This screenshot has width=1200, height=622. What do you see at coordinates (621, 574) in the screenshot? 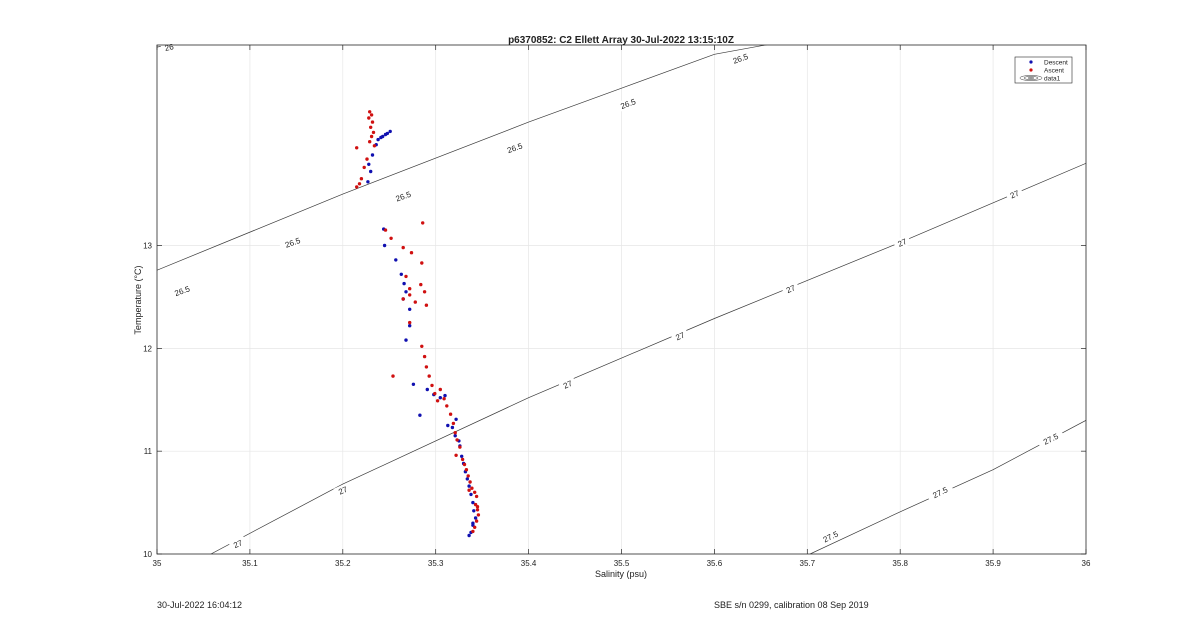
I see `x-axis-label: Salinity (psu)` at bounding box center [621, 574].